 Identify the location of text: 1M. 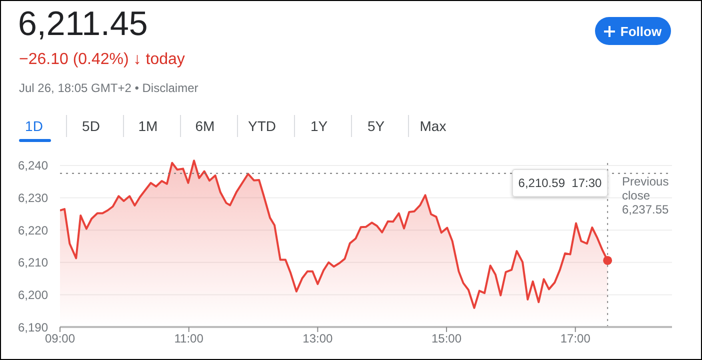
(148, 126).